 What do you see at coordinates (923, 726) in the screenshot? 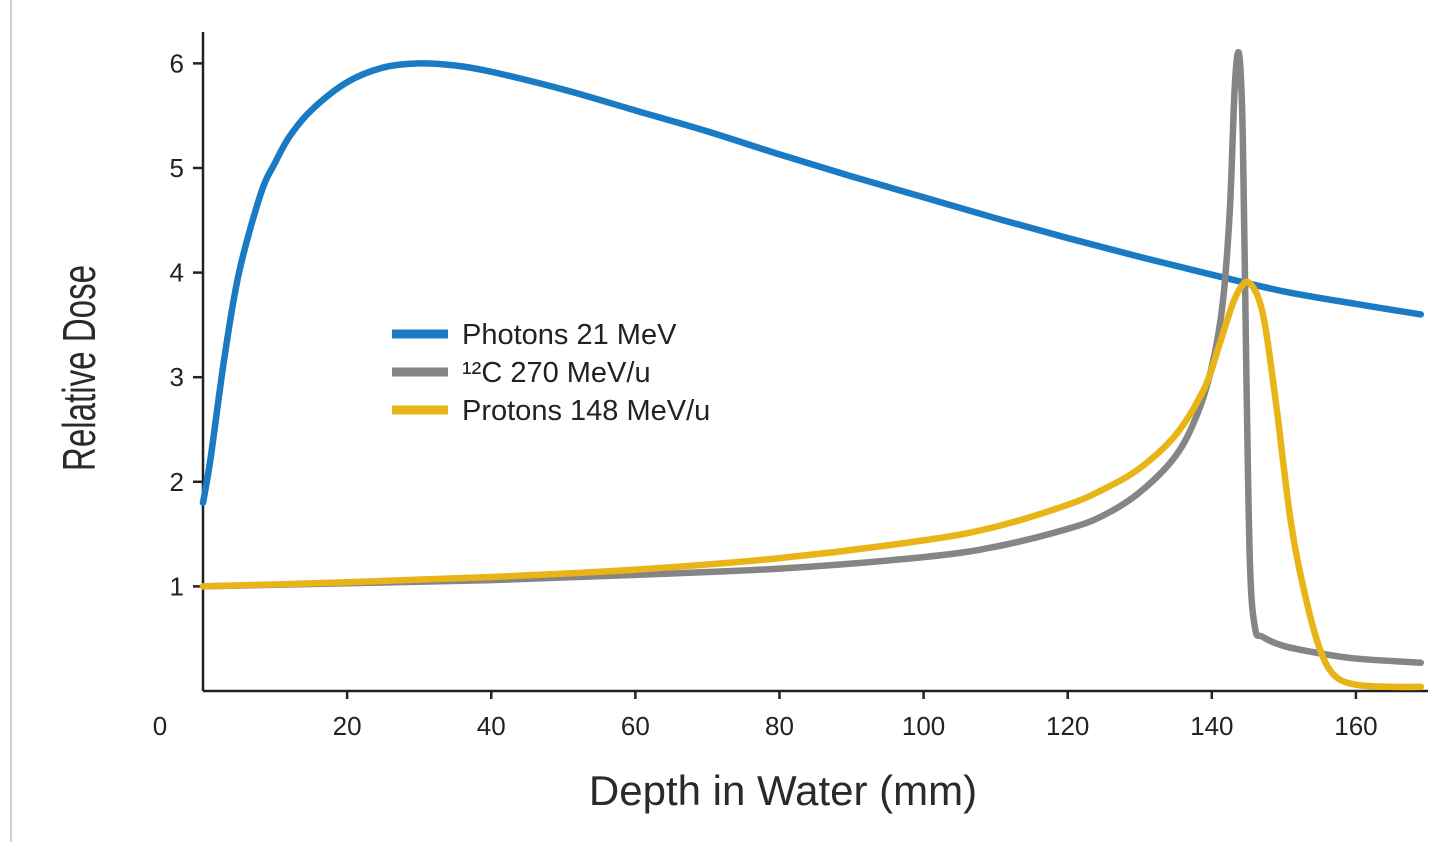
I see `x-tick-label: 100` at bounding box center [923, 726].